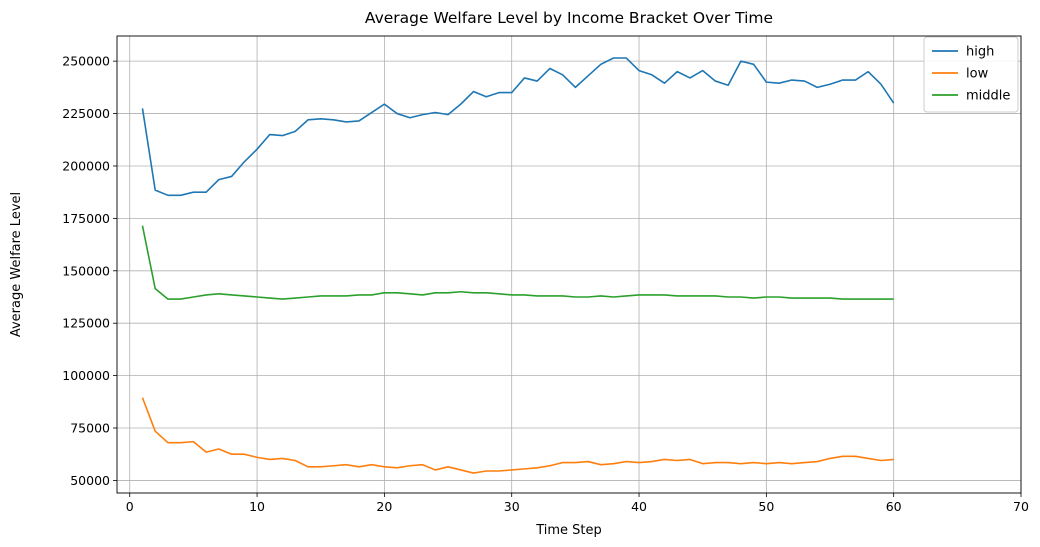 This screenshot has width=1040, height=547. I want to click on x-tick-label: 10, so click(257, 506).